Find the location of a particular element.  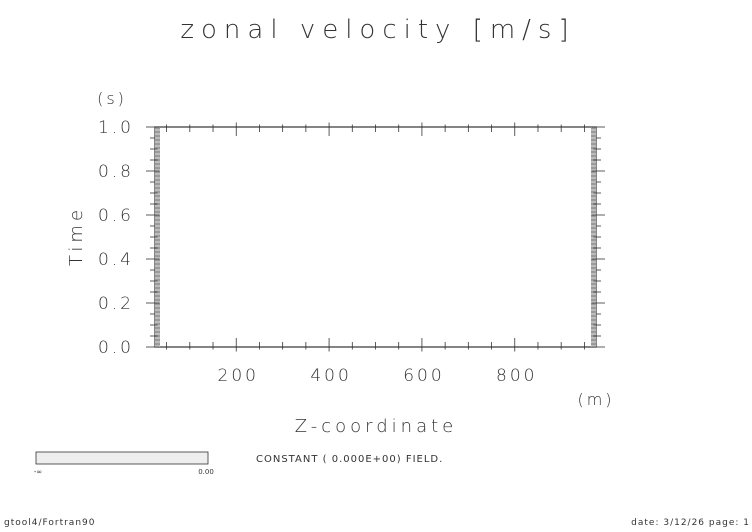

x-axis-label: Z-coordinate is located at coordinates (376, 426).